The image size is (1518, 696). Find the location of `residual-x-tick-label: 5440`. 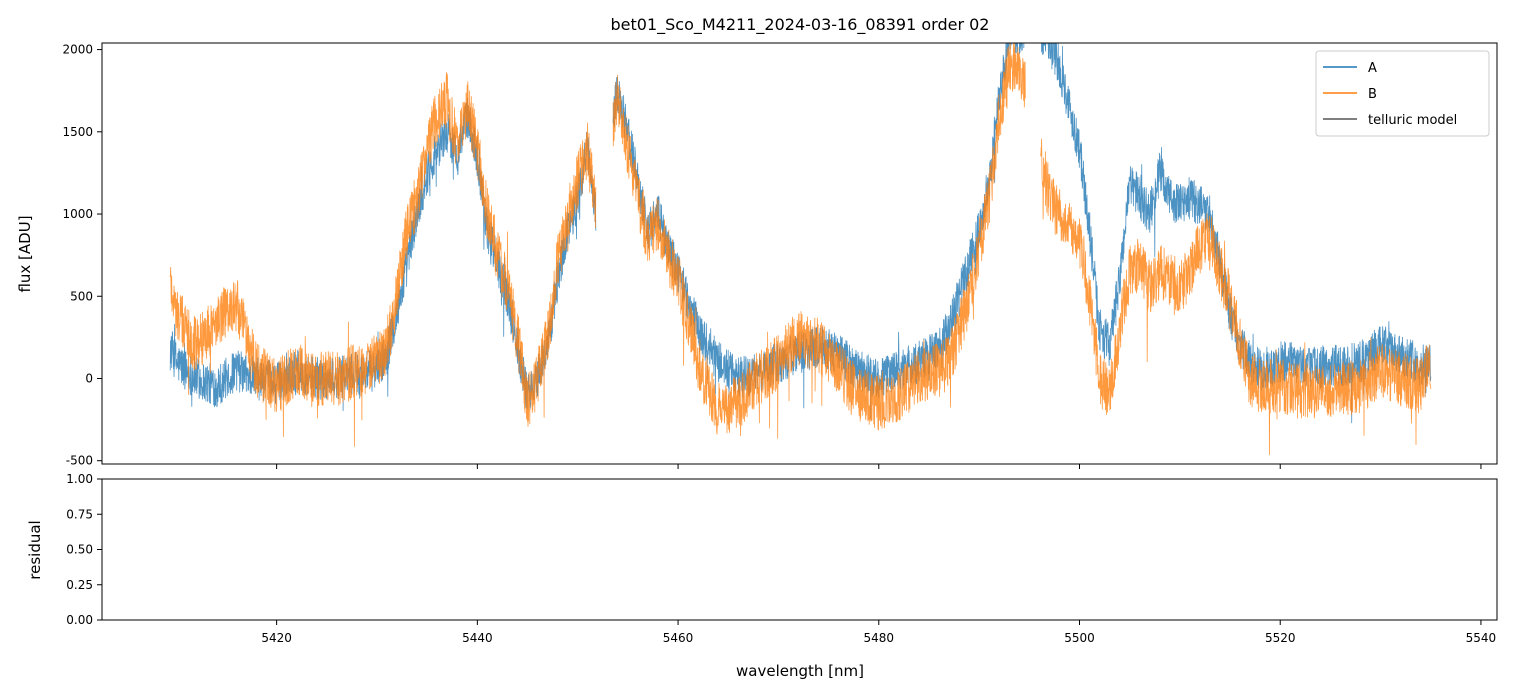

residual-x-tick-label: 5440 is located at coordinates (477, 638).